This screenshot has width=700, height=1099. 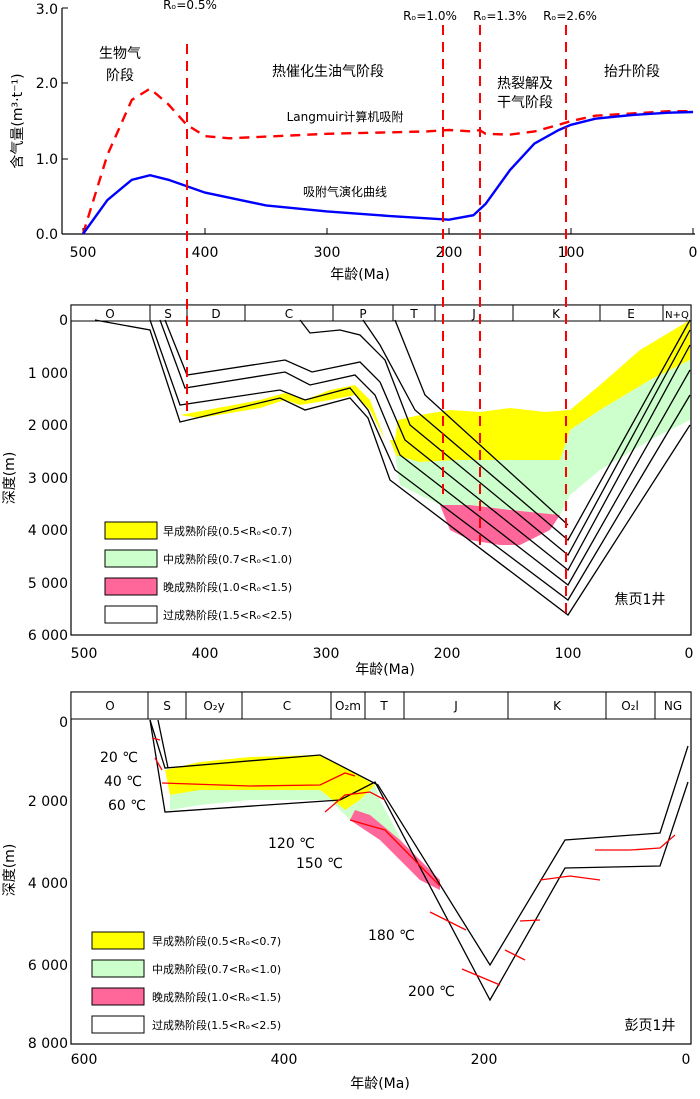 What do you see at coordinates (677, 315) in the screenshot?
I see `stratum-label: N+Q` at bounding box center [677, 315].